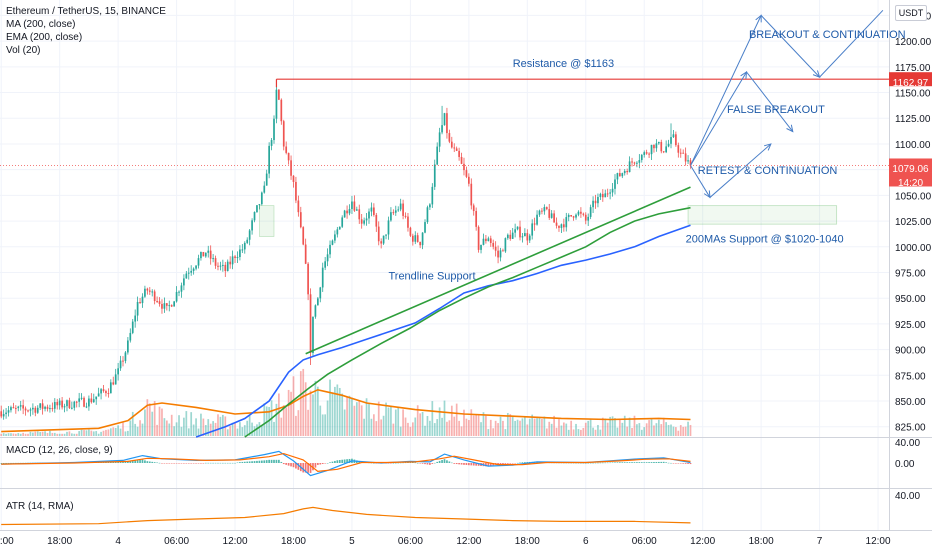 The image size is (932, 555). What do you see at coordinates (911, 13) in the screenshot?
I see `currency-label: USDT` at bounding box center [911, 13].